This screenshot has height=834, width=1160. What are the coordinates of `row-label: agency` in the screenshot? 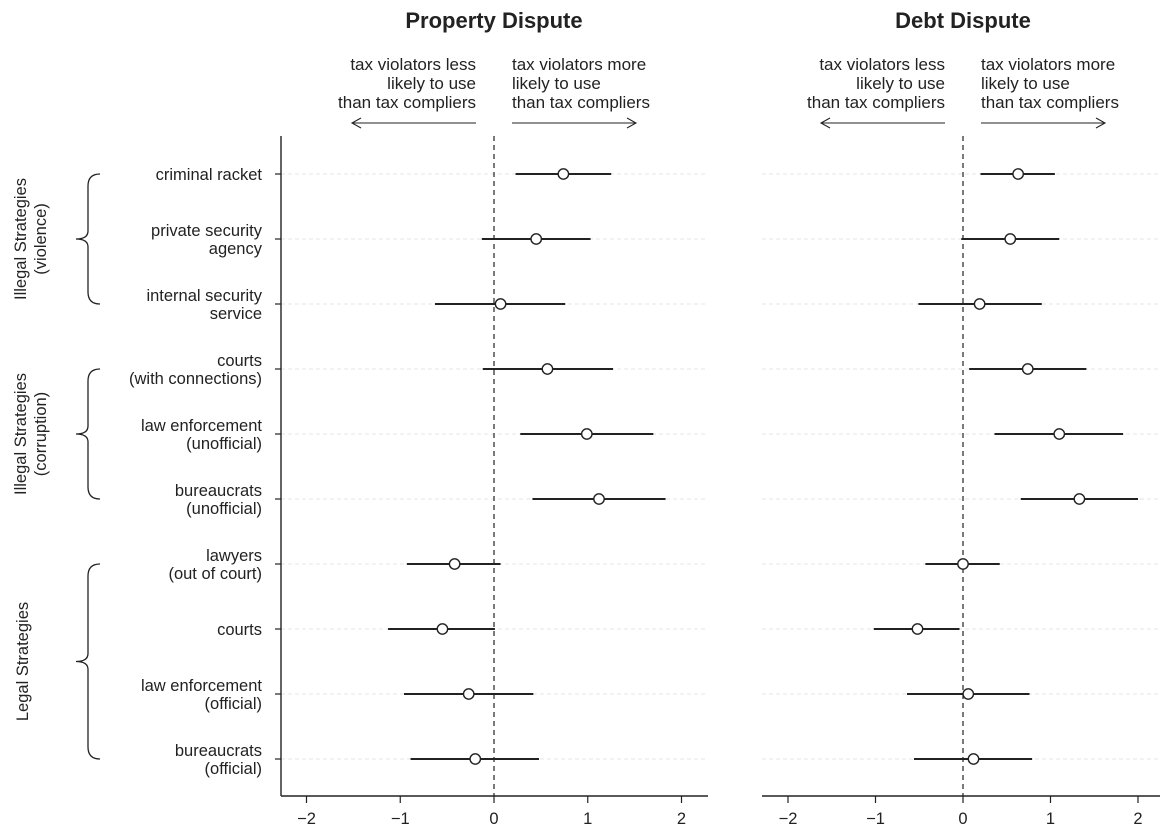 It's located at (236, 249).